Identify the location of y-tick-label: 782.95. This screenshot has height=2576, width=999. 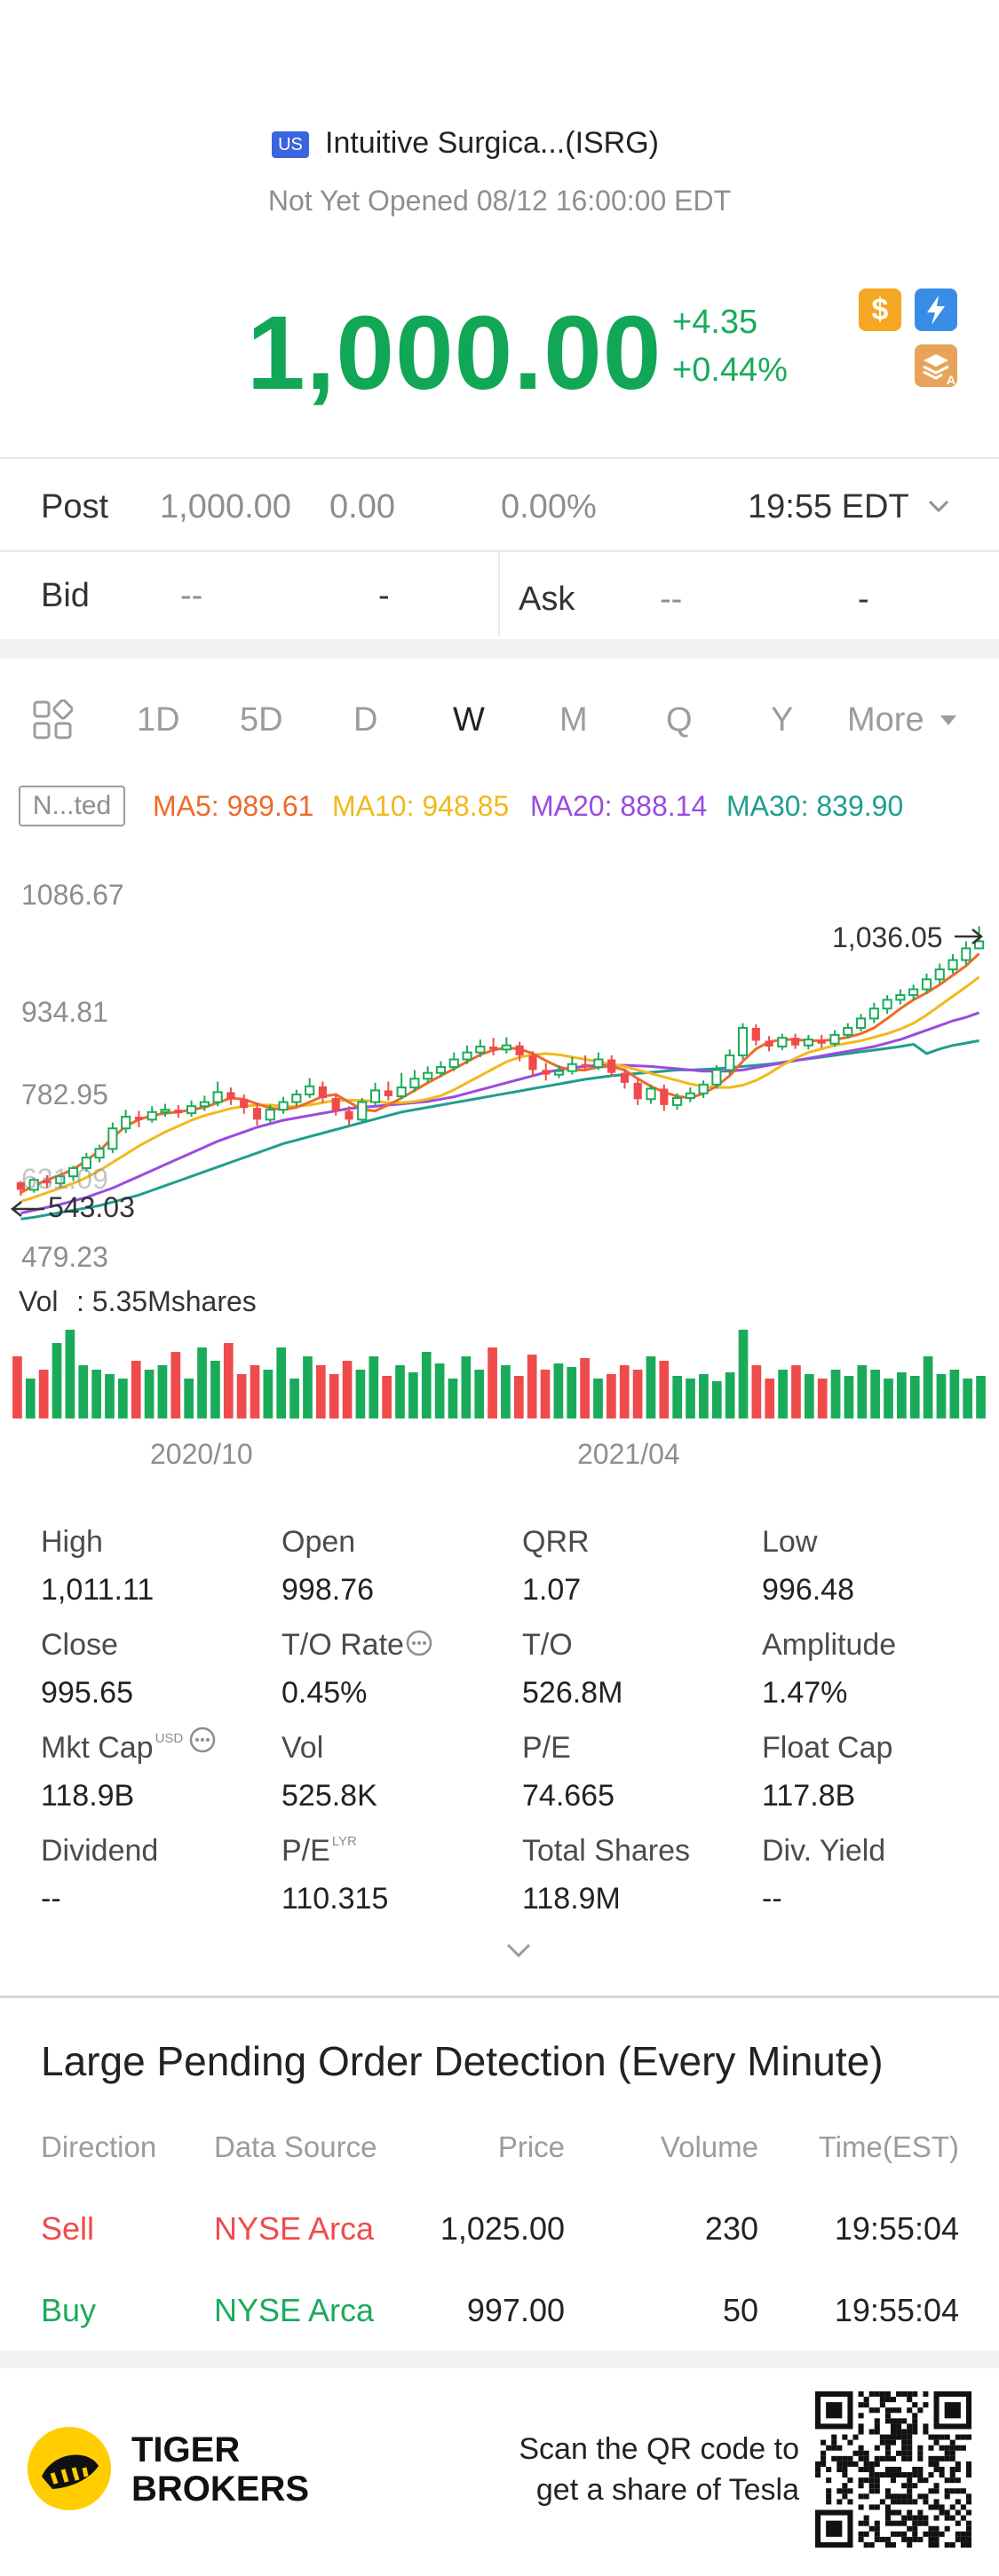
(65, 1094).